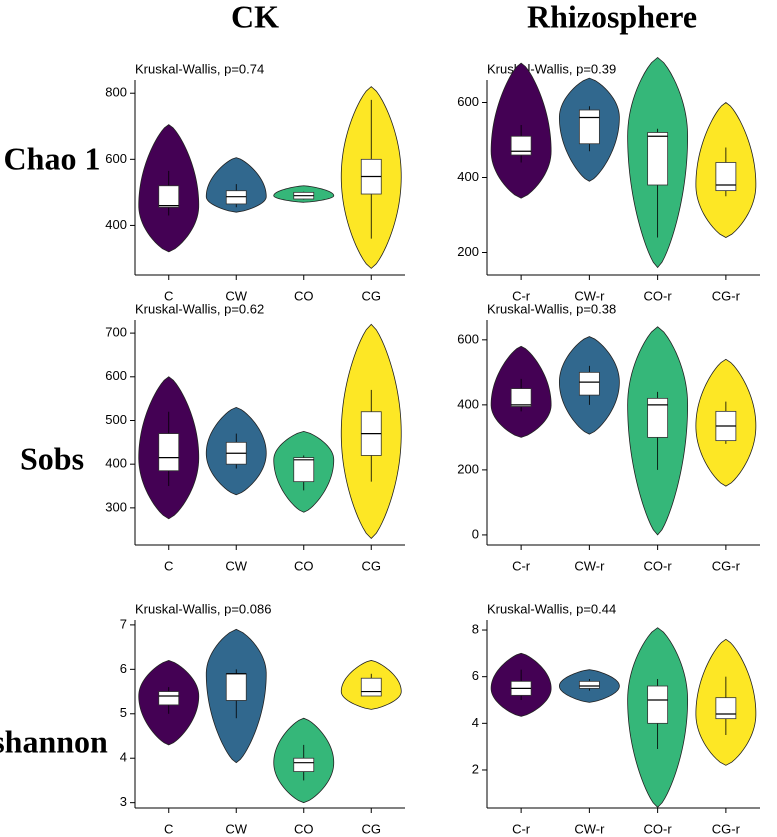 Image resolution: width=777 pixels, height=837 pixels. I want to click on y-tick-label: 3, so click(123, 801).